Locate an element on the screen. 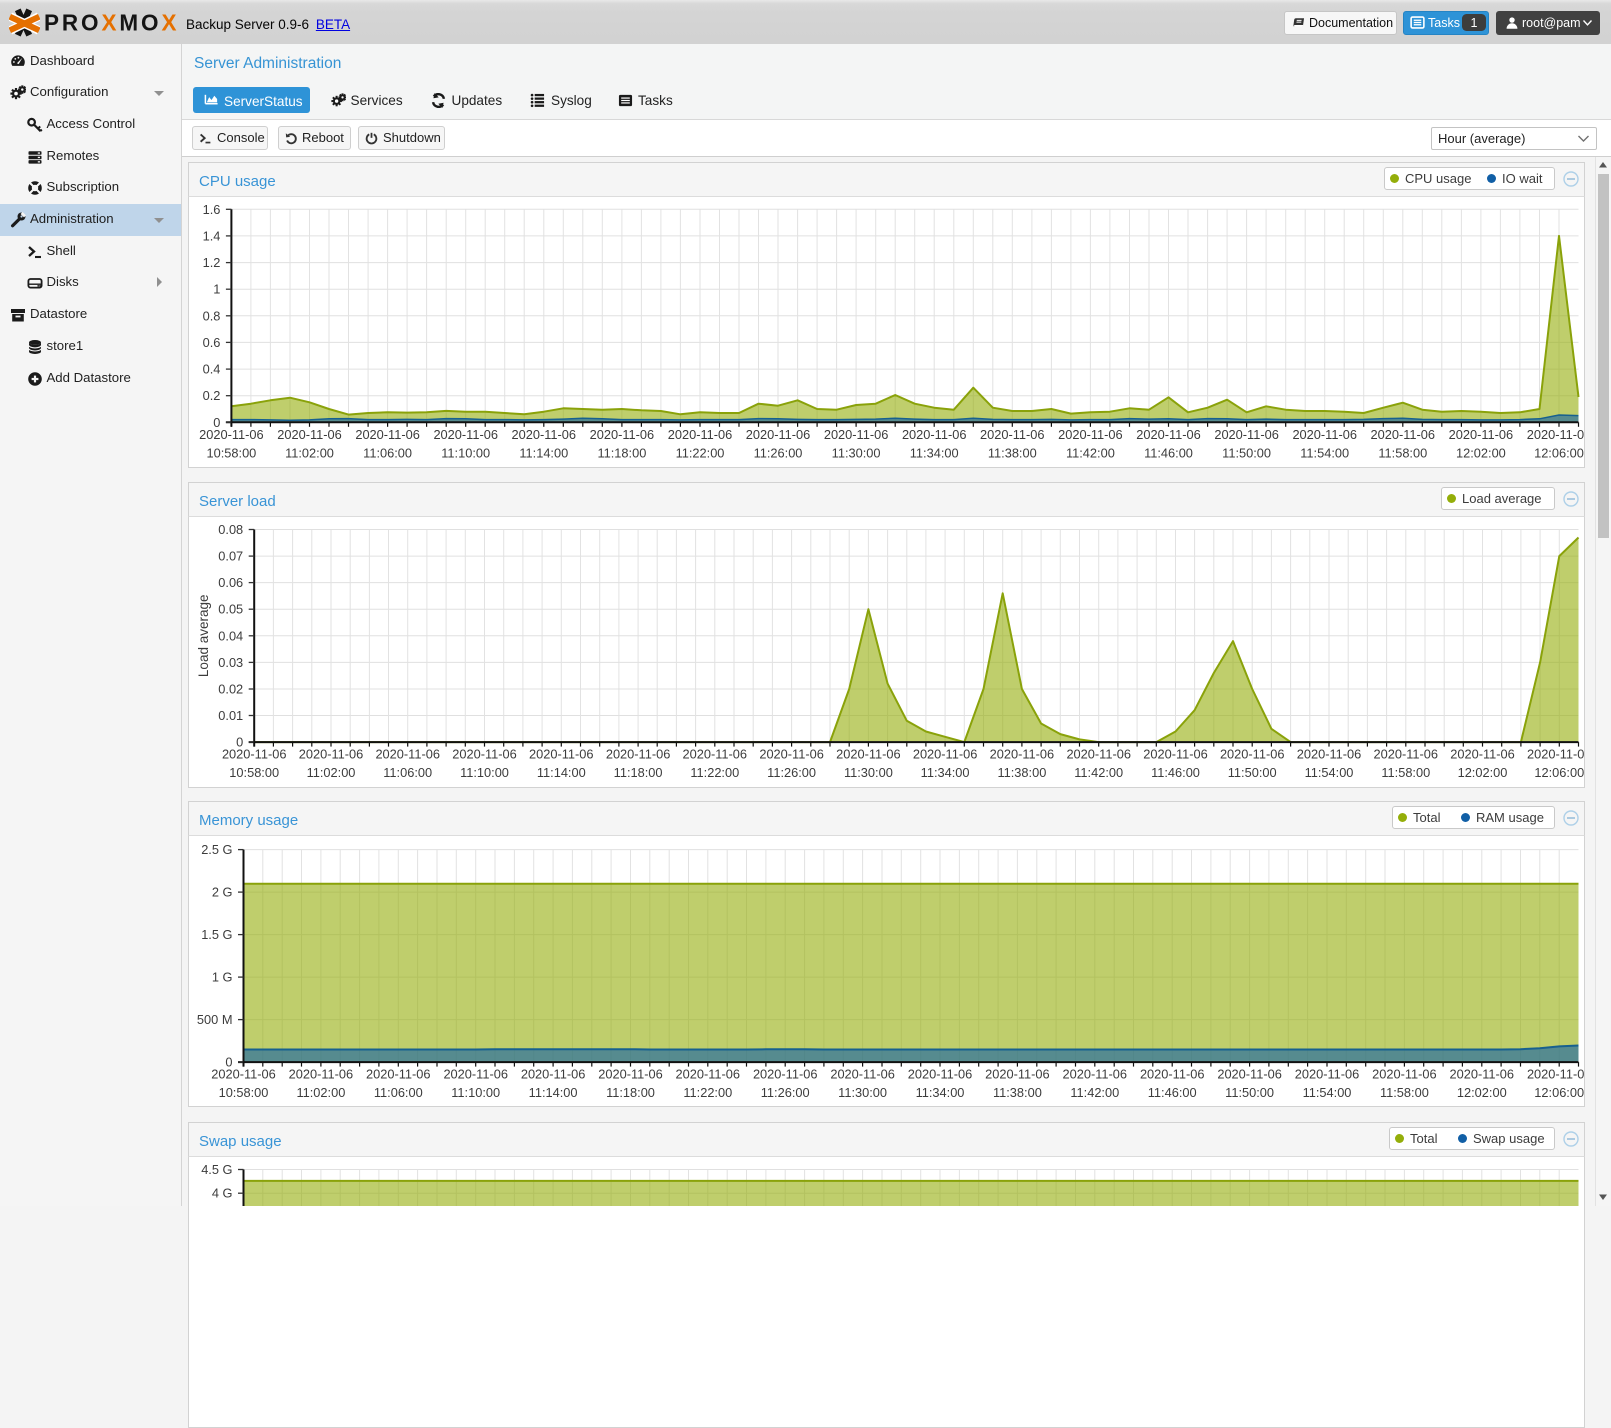  svg-text: 0.4 is located at coordinates (212, 369).